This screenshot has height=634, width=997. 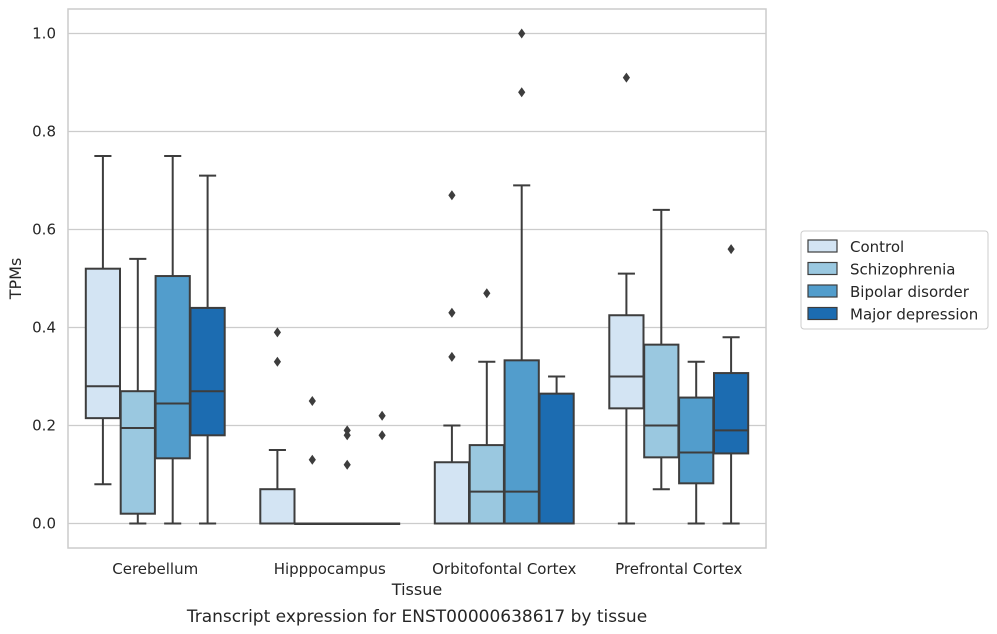 What do you see at coordinates (44, 132) in the screenshot?
I see `y-tick-label-0-8: 0.8` at bounding box center [44, 132].